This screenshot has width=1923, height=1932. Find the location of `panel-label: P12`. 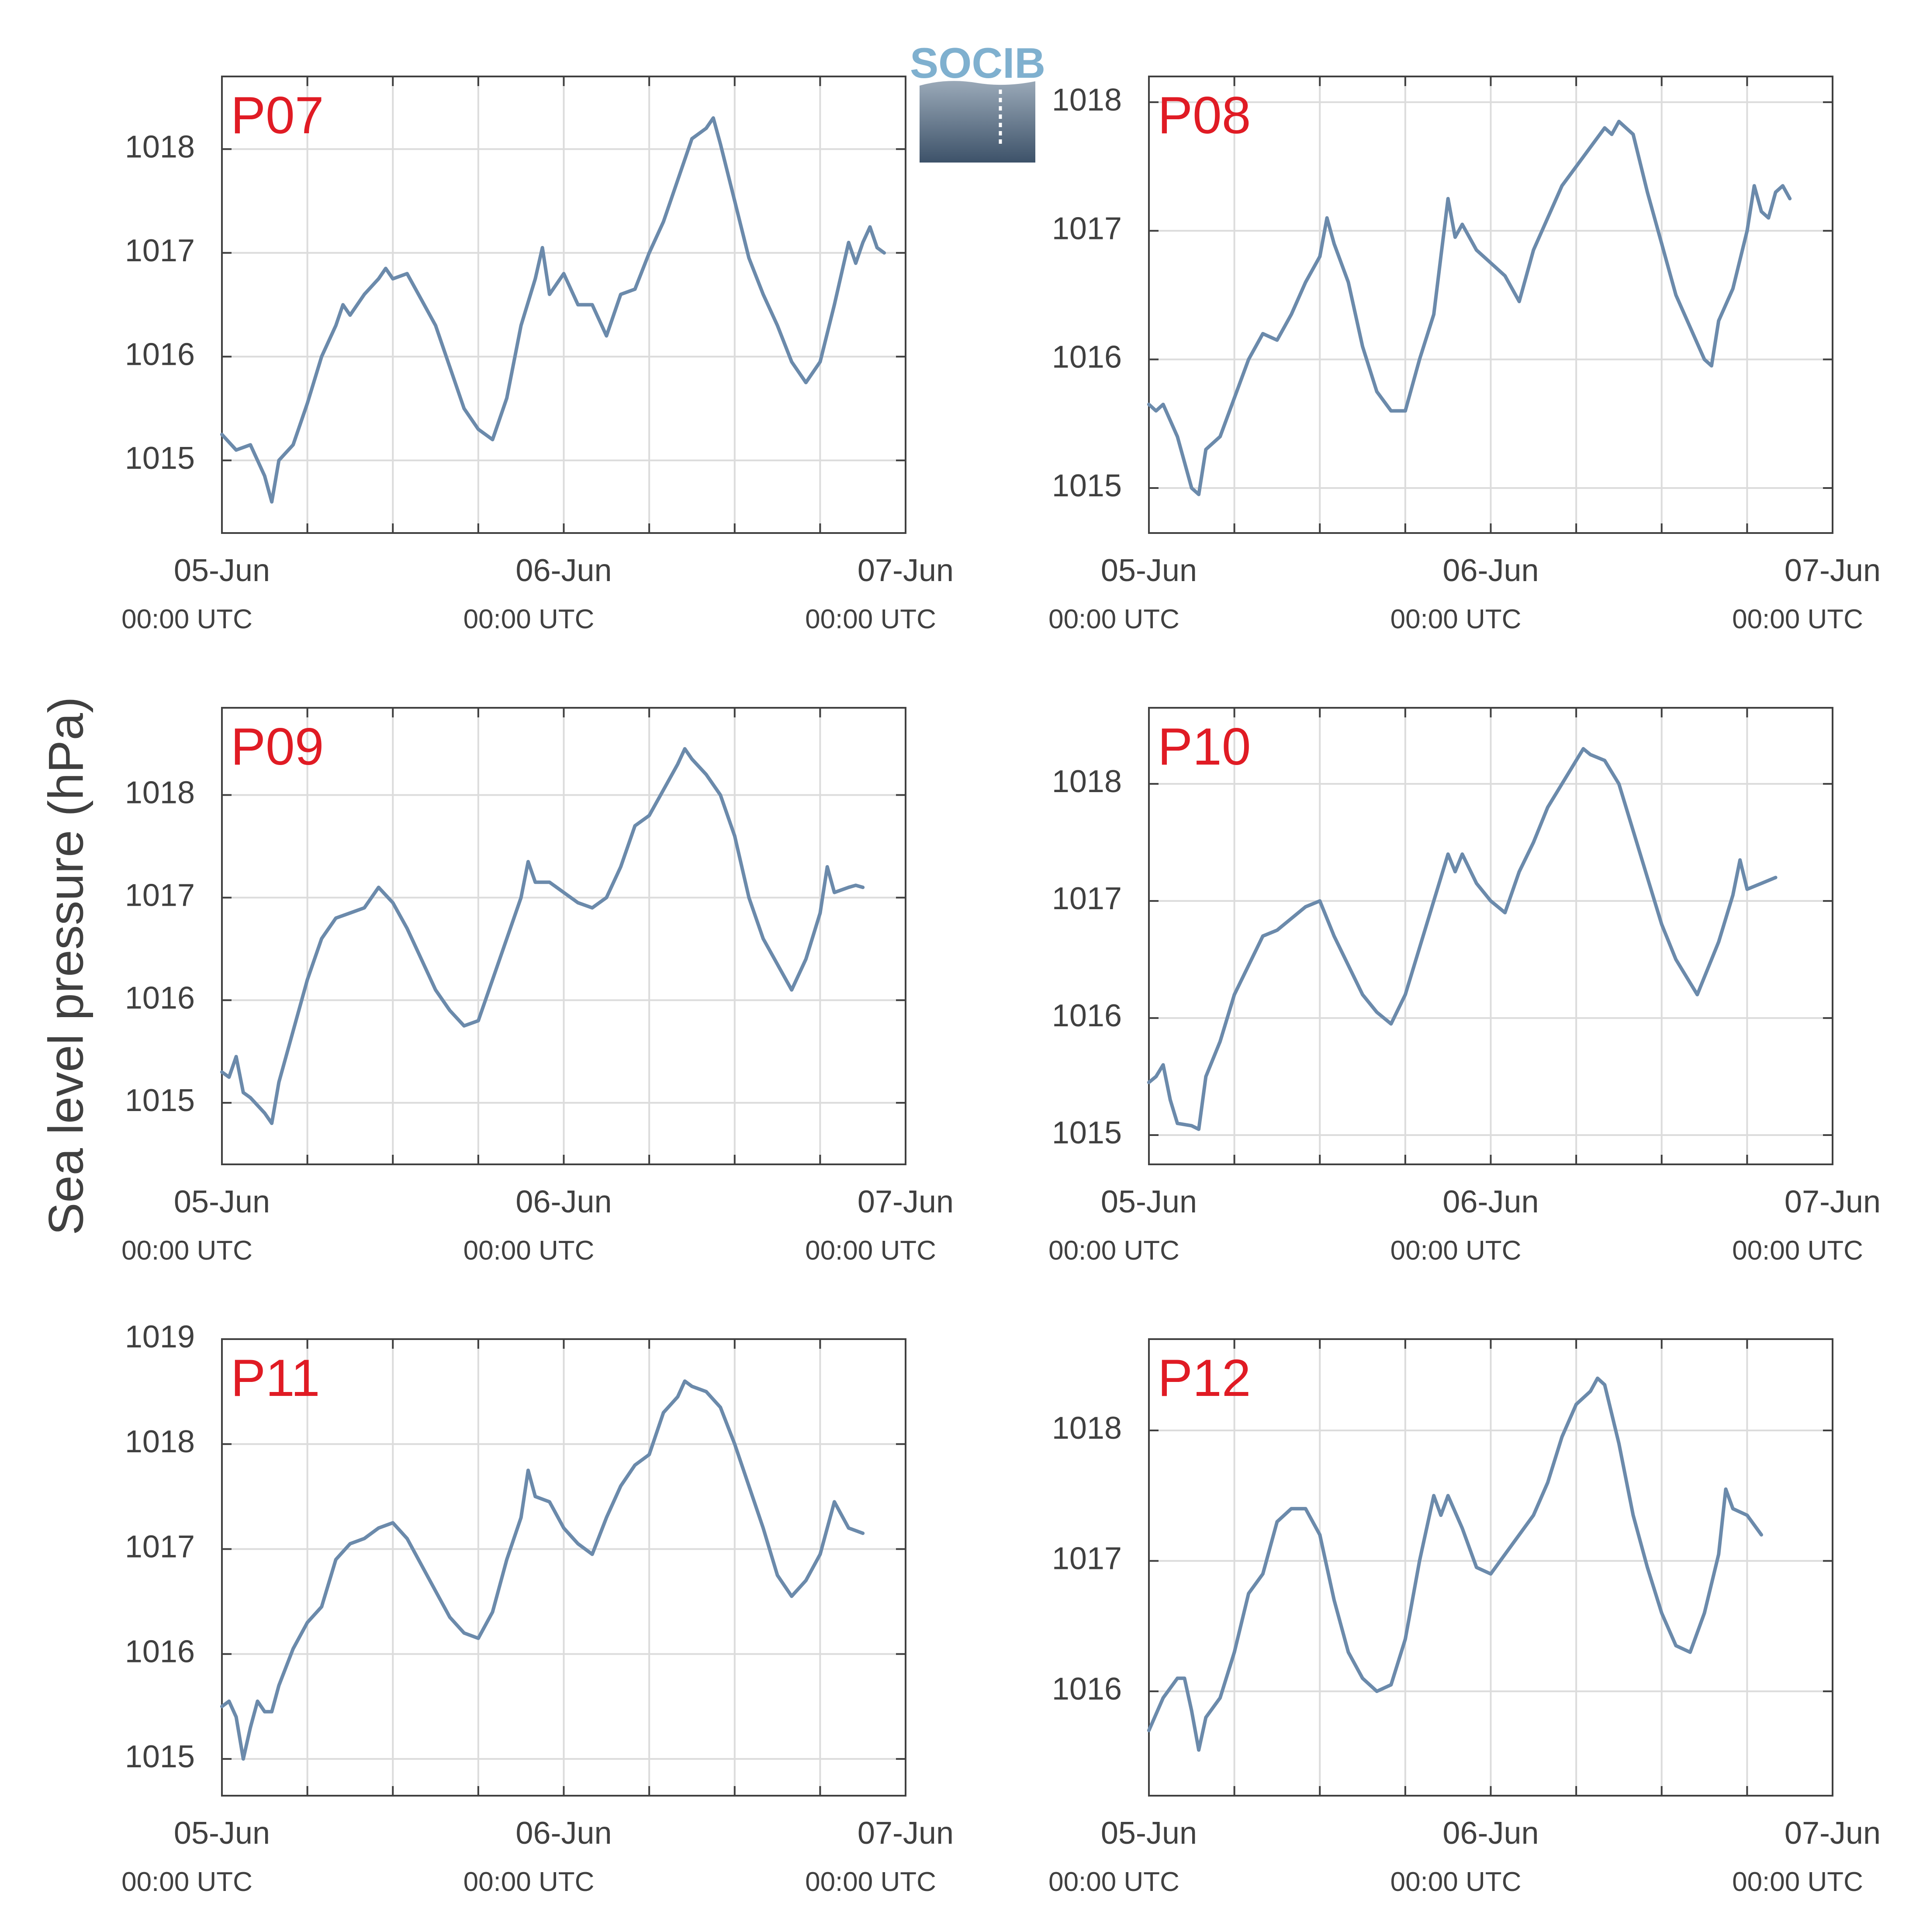

panel-label: P12 is located at coordinates (1204, 1378).